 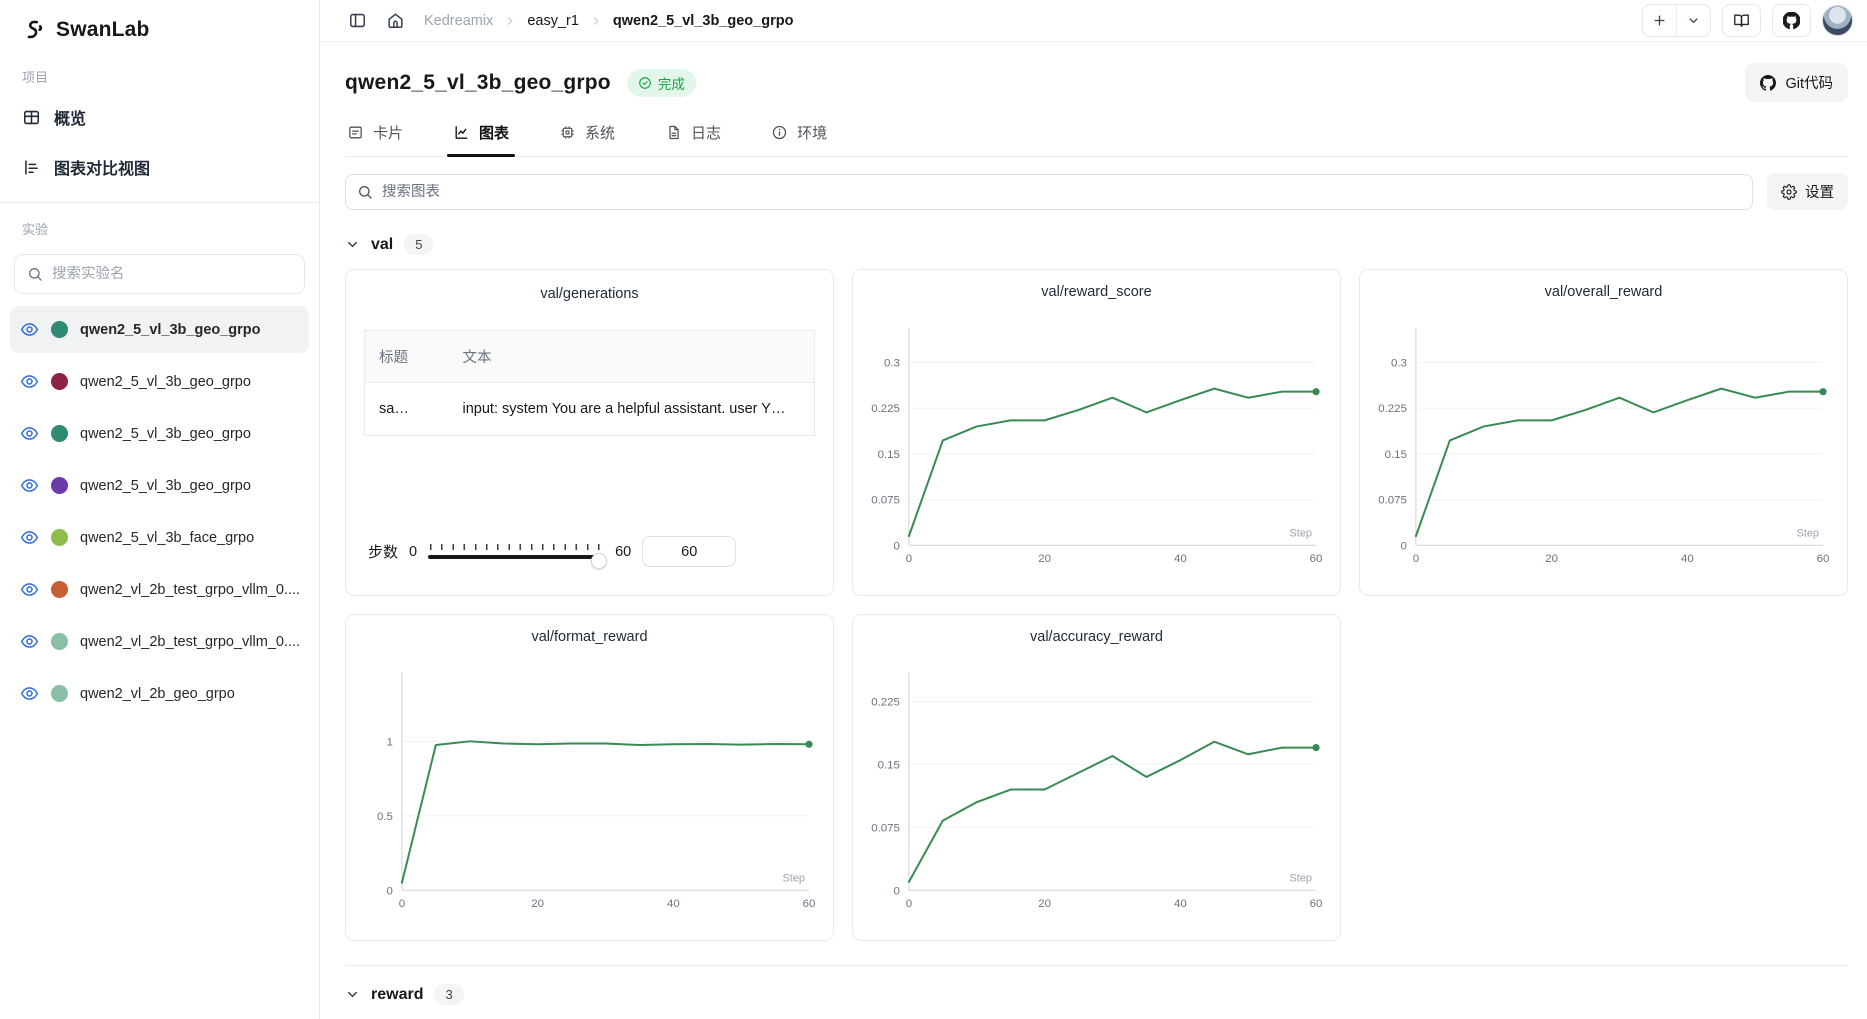 I want to click on breadcrumb-run: qwen2_5_vl_3b_geo_grpo, so click(x=703, y=20).